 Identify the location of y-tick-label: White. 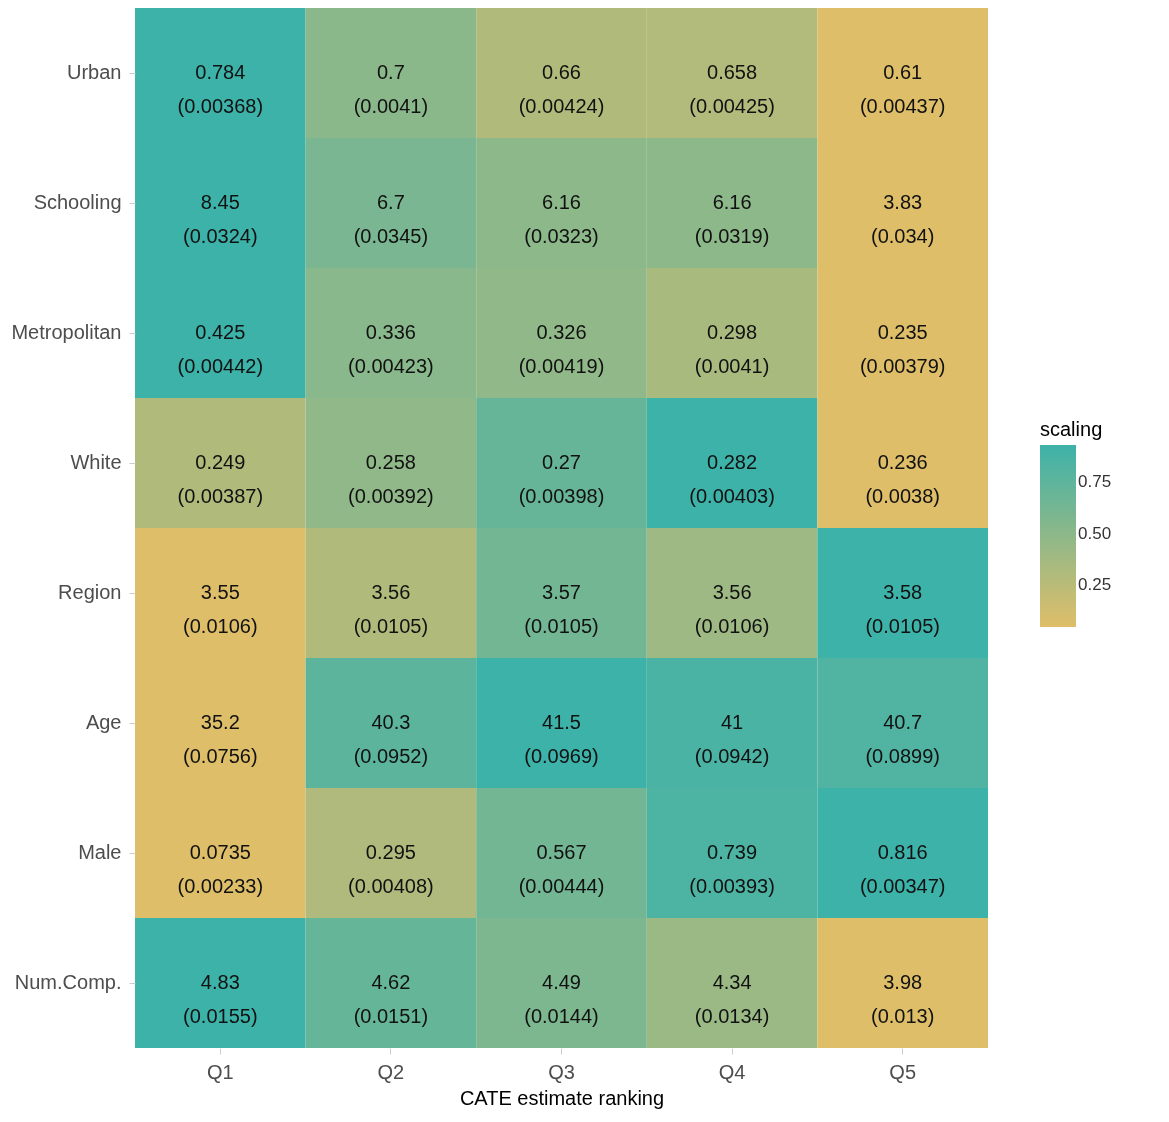
(96, 462).